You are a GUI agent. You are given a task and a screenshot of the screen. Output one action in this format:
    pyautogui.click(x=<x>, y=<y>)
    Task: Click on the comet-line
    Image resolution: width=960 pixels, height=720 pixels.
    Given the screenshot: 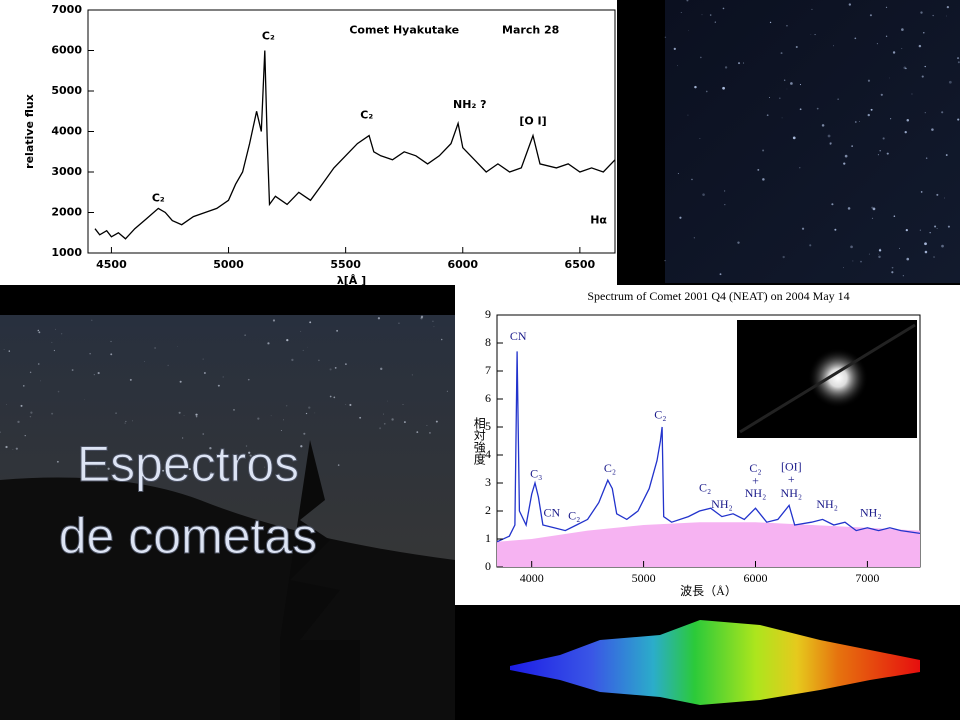 What is the action you would take?
    pyautogui.click(x=827, y=378)
    